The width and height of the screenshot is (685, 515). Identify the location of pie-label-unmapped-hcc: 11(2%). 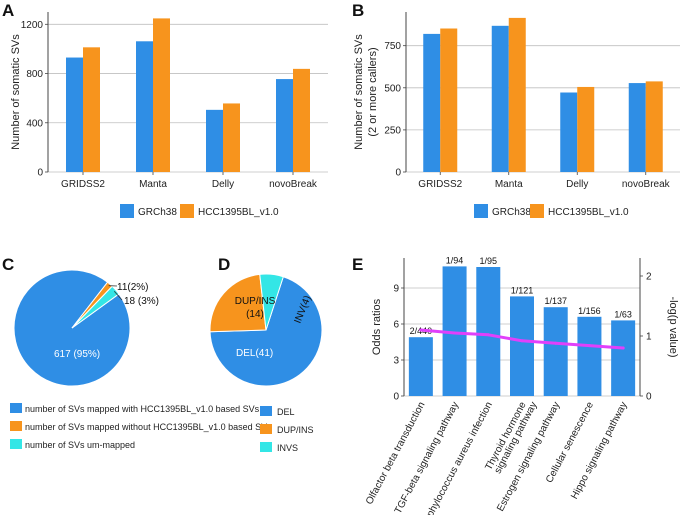
(133, 287).